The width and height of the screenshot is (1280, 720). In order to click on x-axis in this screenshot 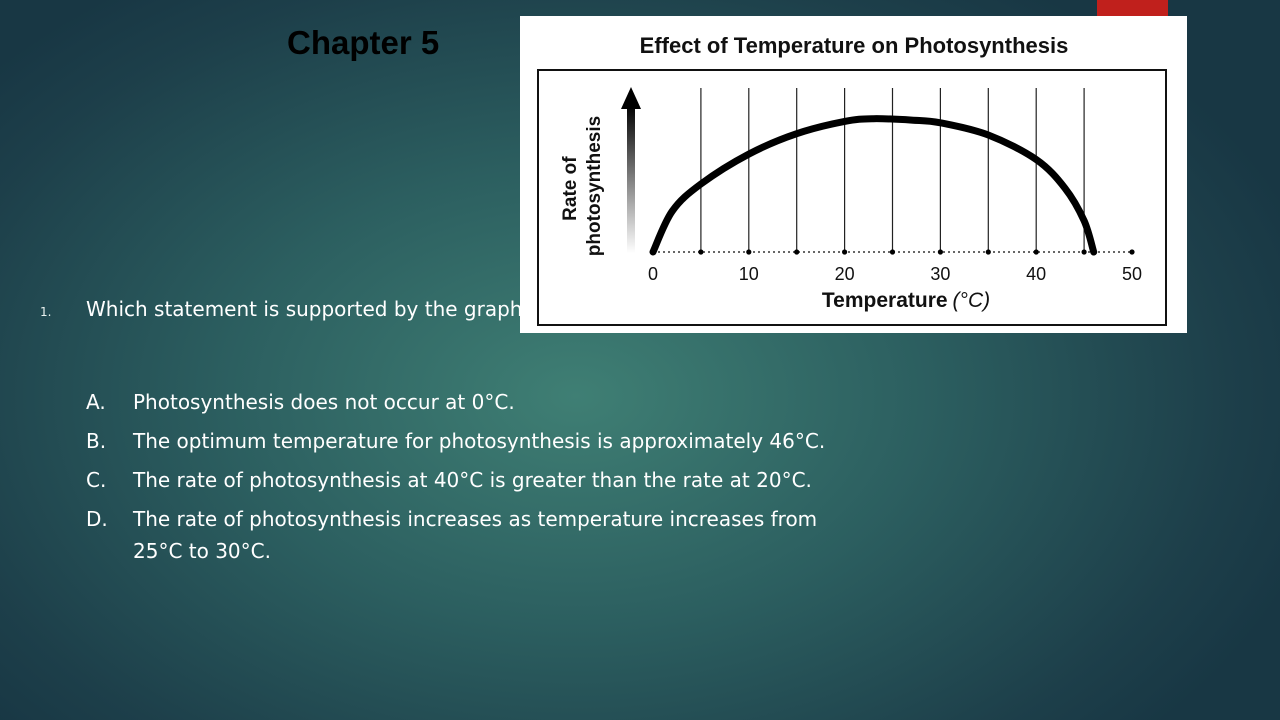, I will do `click(892, 252)`.